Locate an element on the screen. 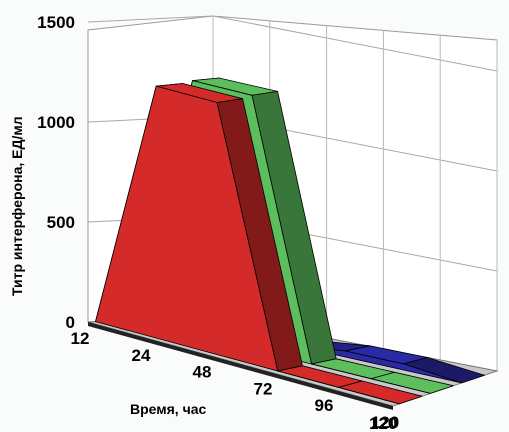 The image size is (509, 432). depth-tick-label: 120 is located at coordinates (383, 423).